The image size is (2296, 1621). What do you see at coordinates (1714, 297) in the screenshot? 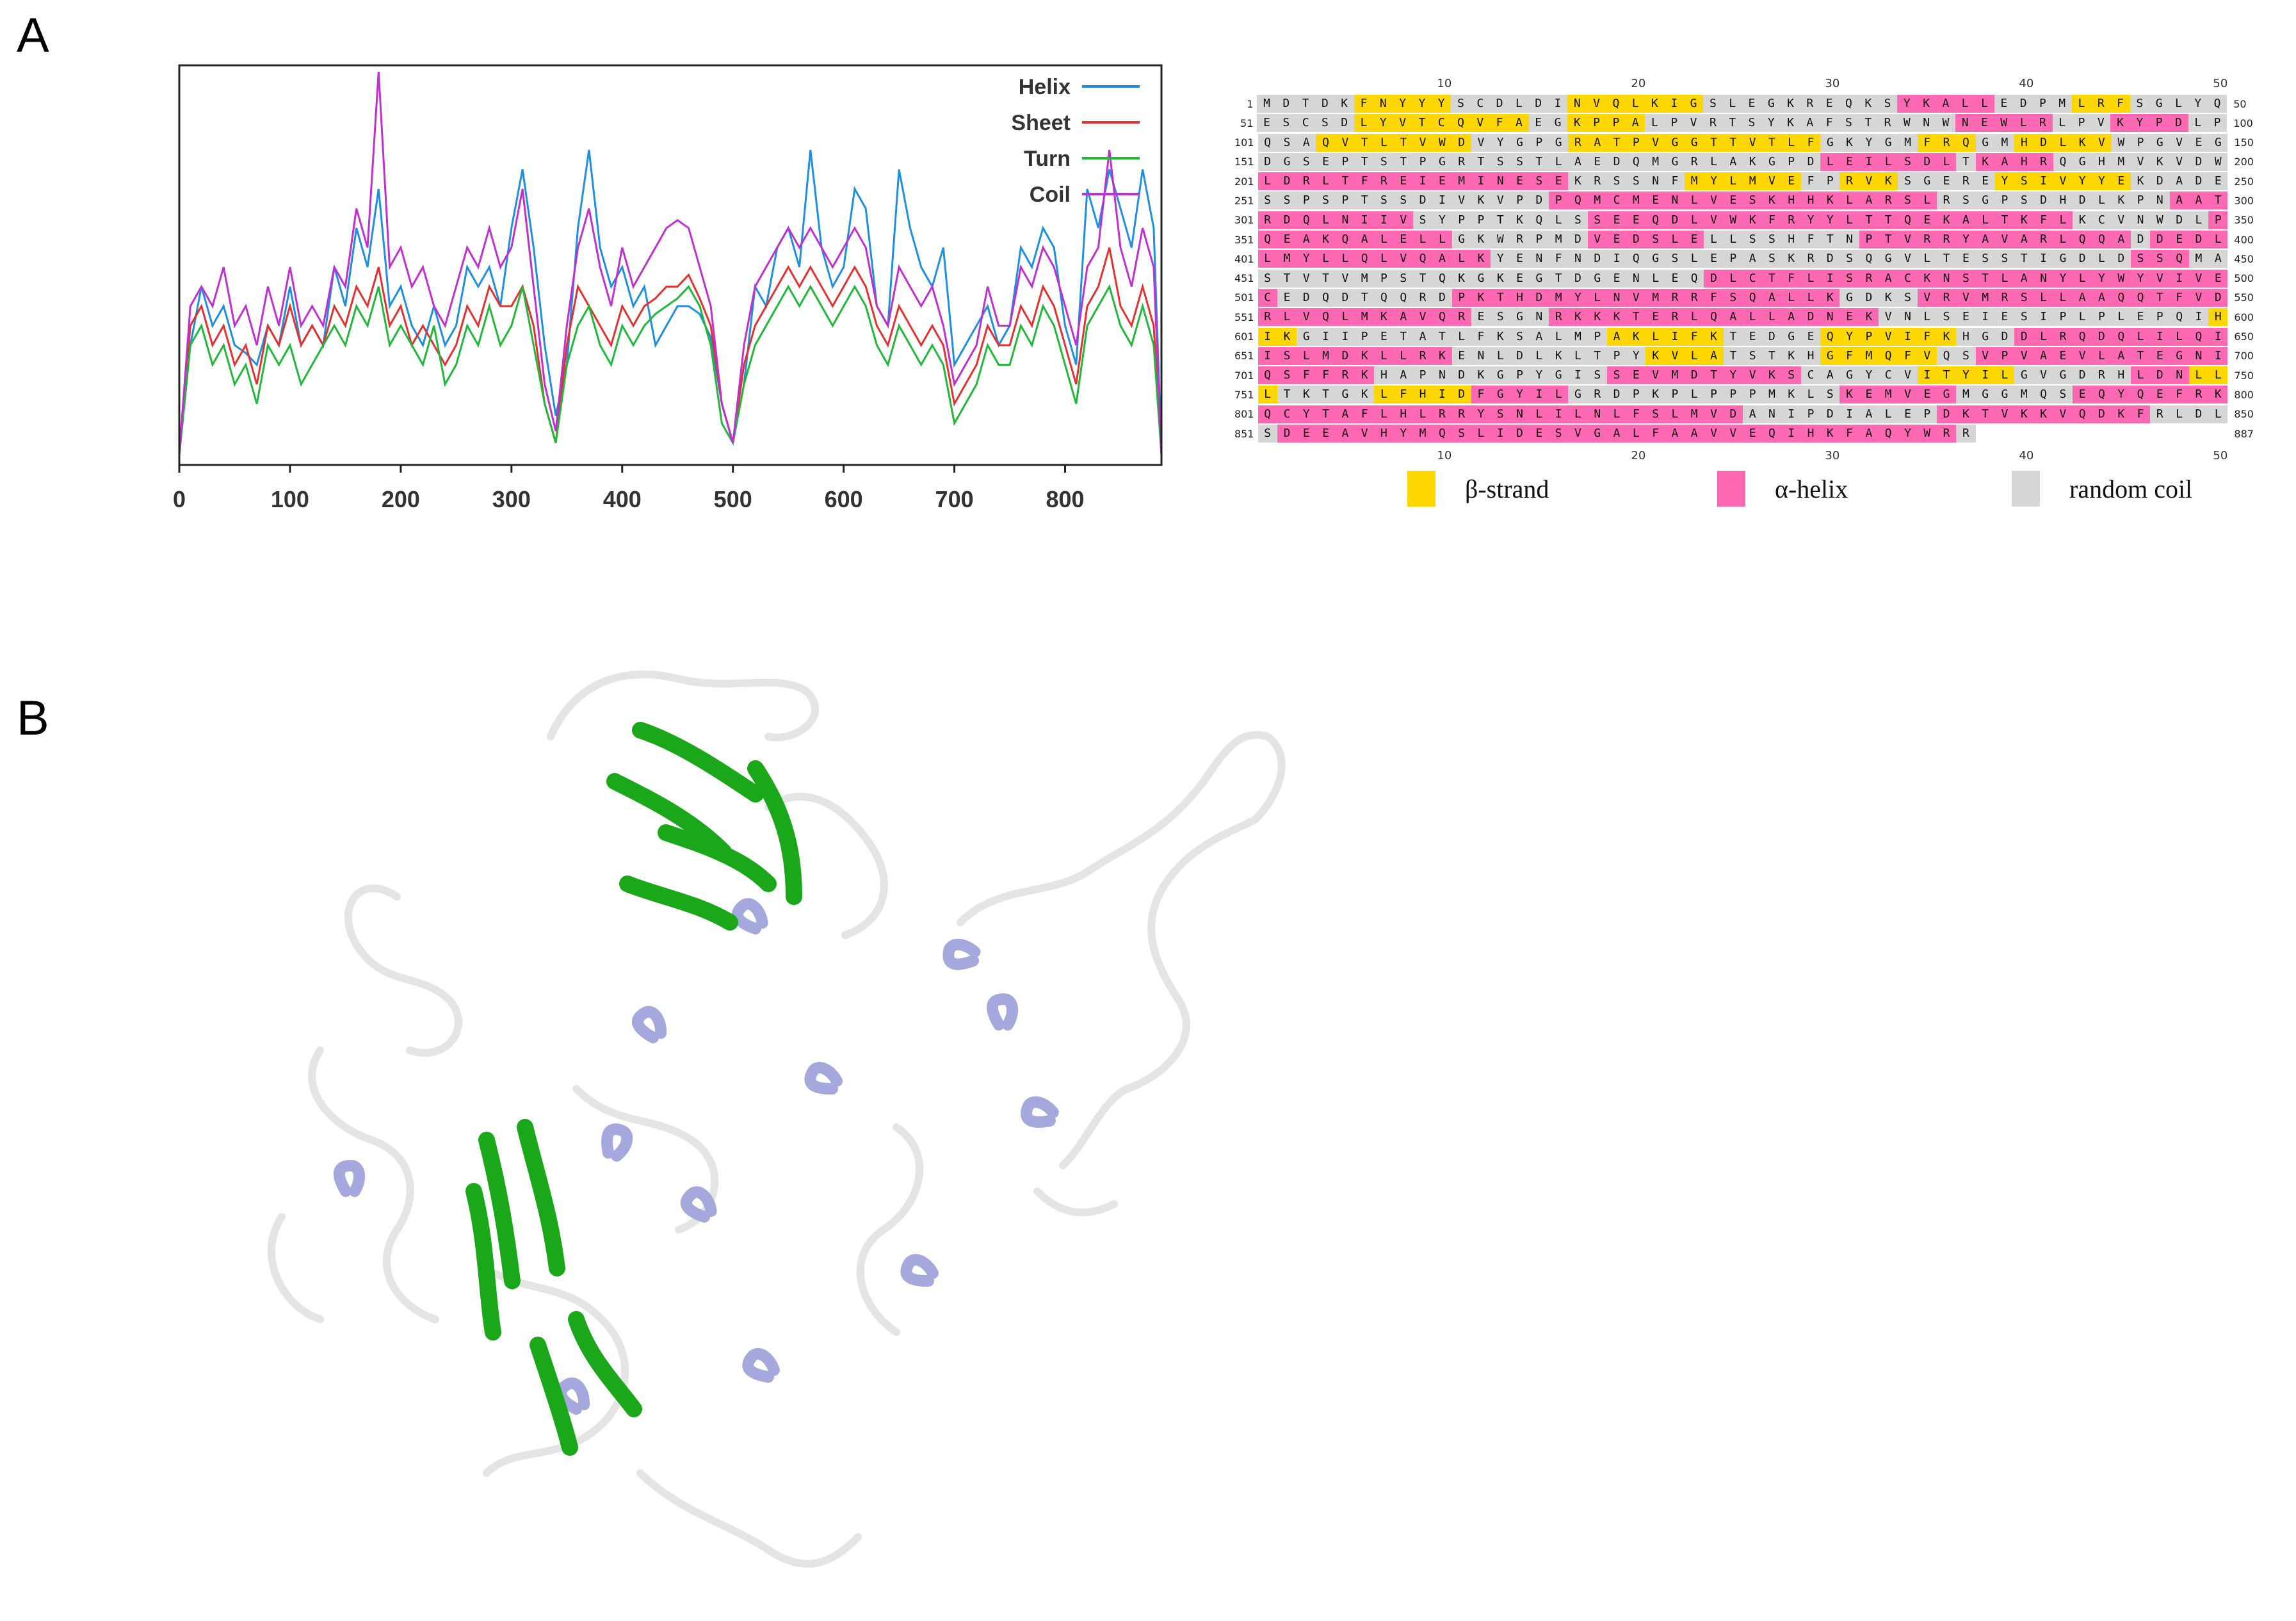
I see `residue-cell: F` at bounding box center [1714, 297].